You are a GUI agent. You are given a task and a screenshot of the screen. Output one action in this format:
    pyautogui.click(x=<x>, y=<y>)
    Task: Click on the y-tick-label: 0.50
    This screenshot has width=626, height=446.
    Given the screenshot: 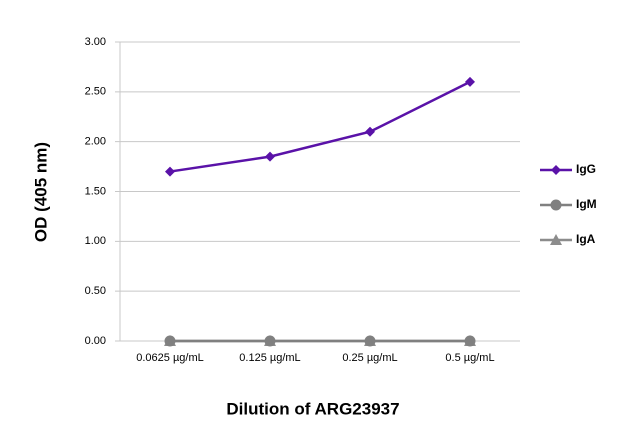 What is the action you would take?
    pyautogui.click(x=95, y=291)
    